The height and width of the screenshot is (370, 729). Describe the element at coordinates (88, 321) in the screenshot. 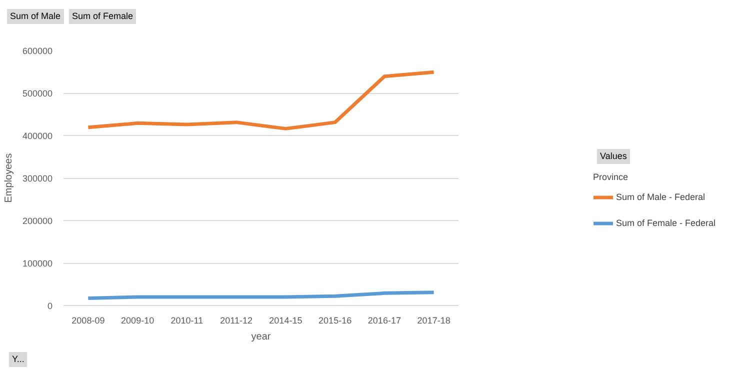

I see `x-tick-label: 2008-09` at that location.